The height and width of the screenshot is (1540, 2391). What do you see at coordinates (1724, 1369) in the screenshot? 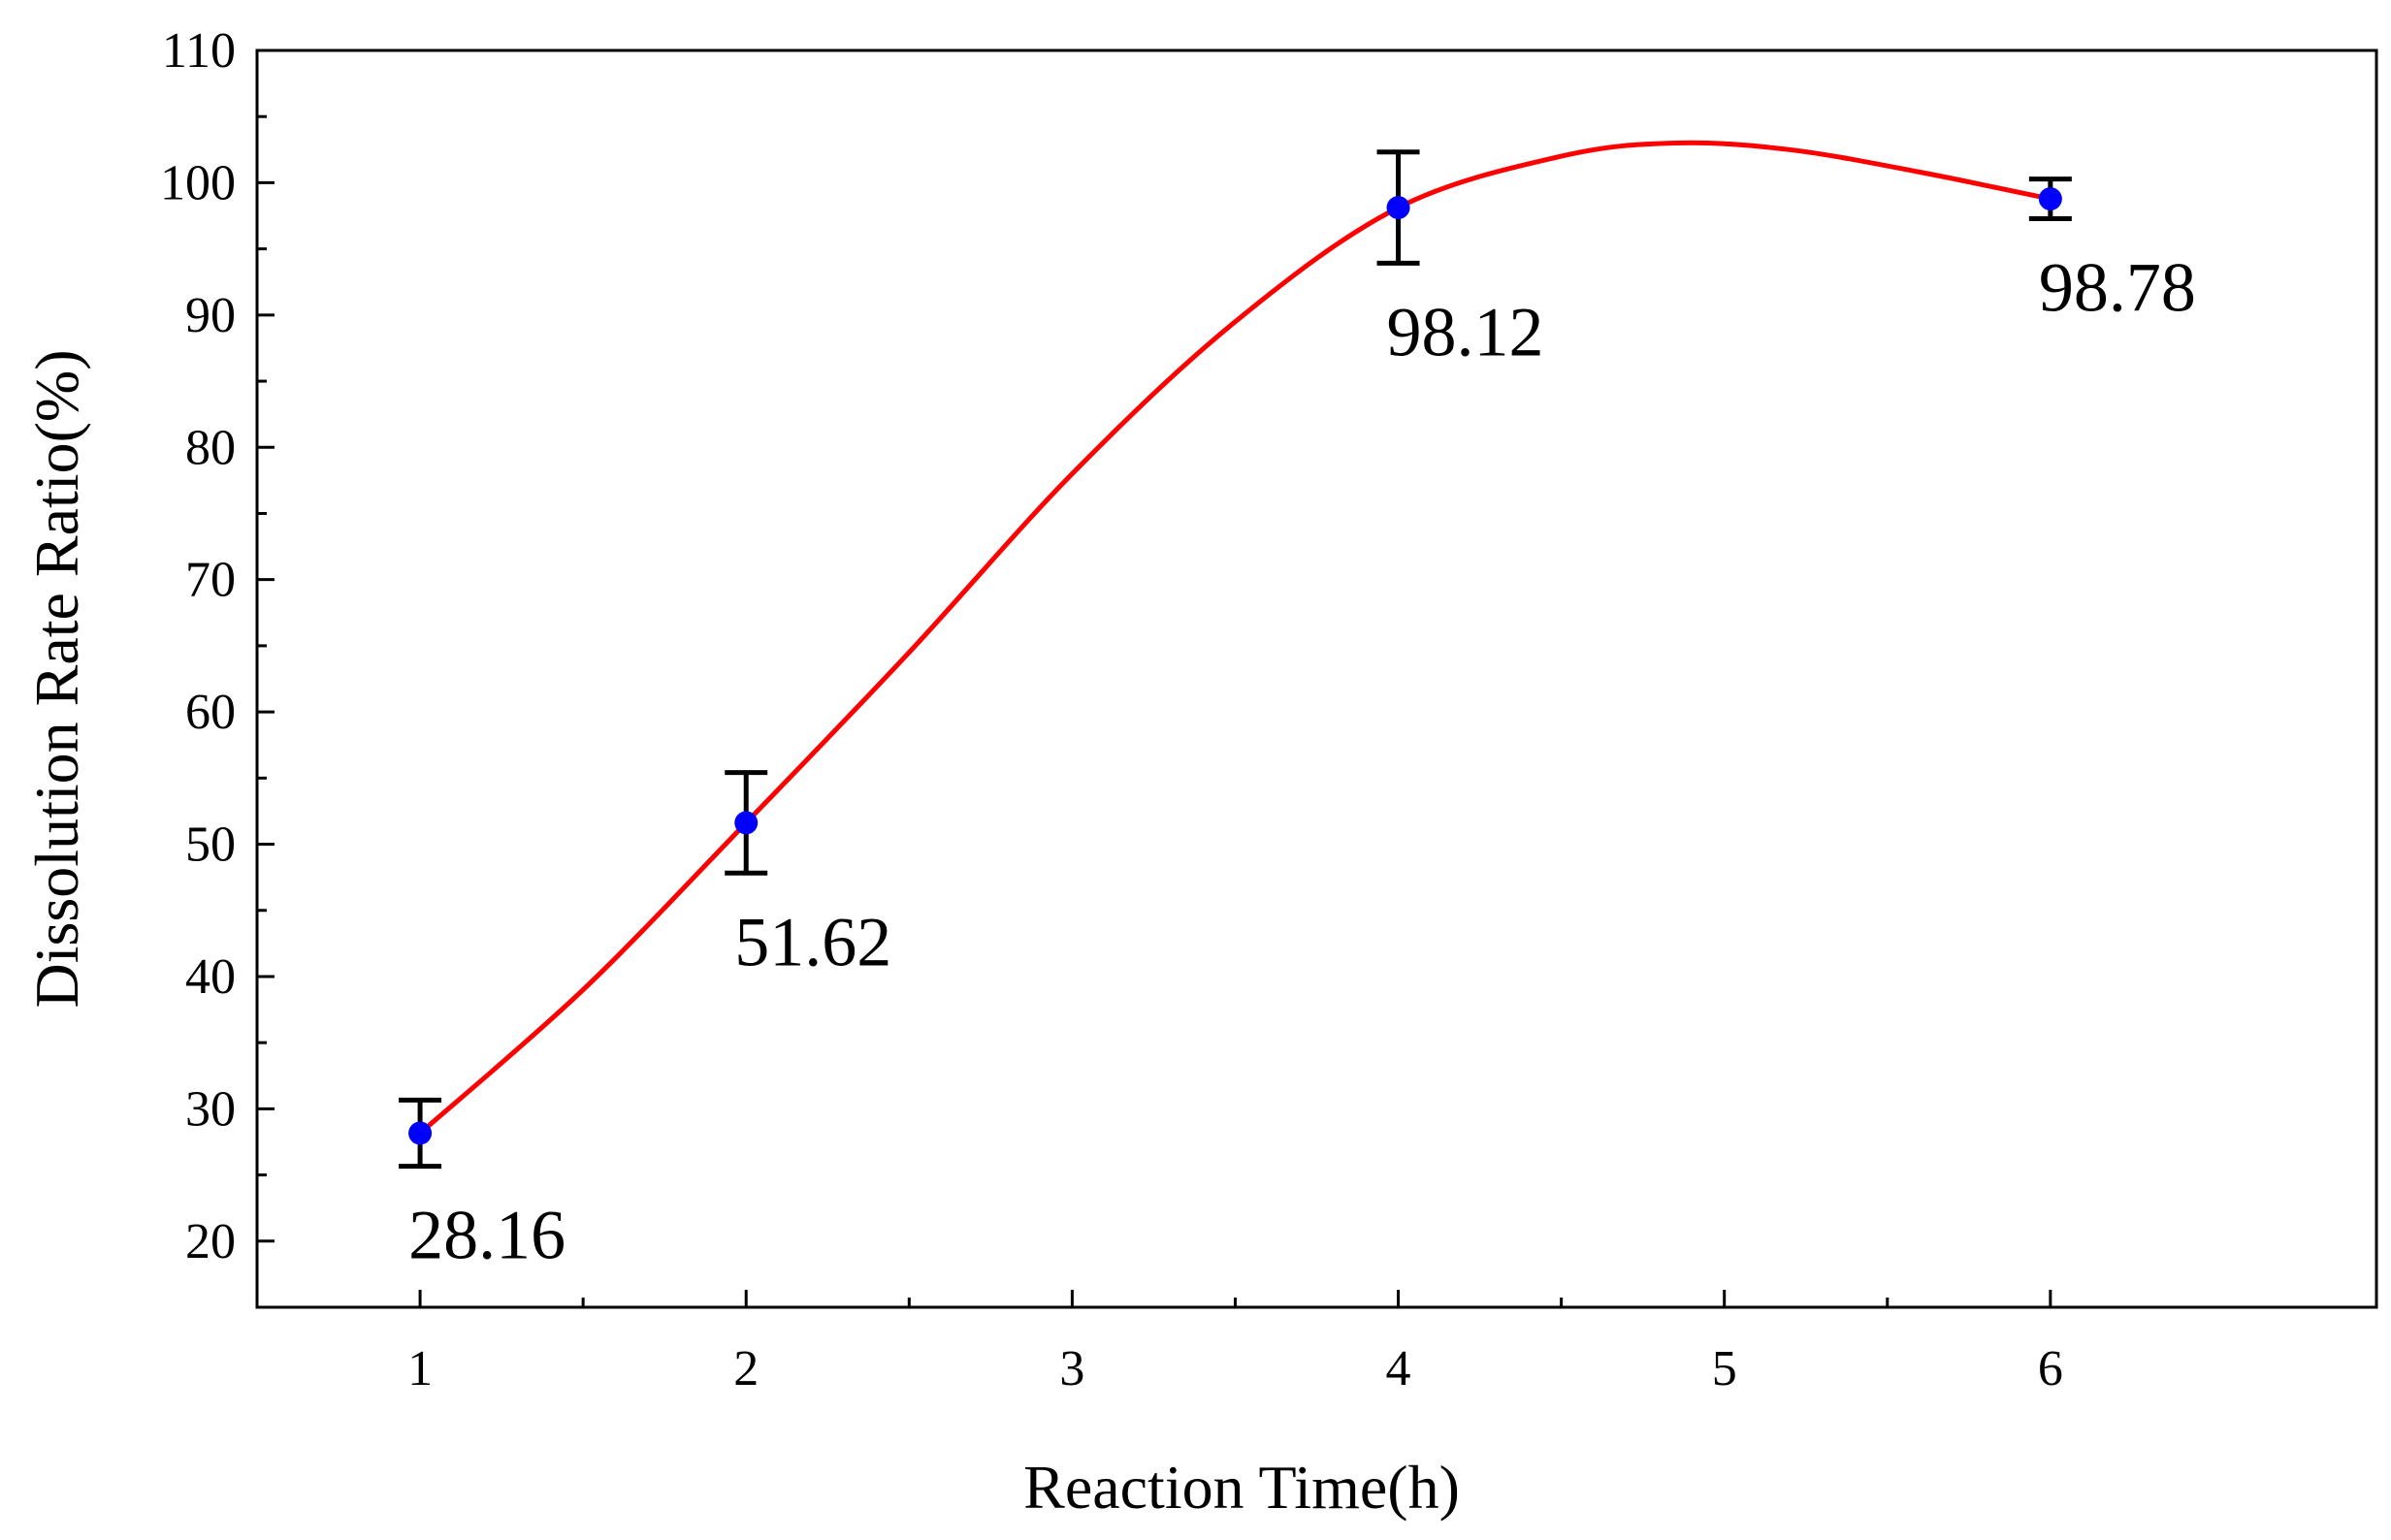
I see `x-tick-label-5: 5` at bounding box center [1724, 1369].